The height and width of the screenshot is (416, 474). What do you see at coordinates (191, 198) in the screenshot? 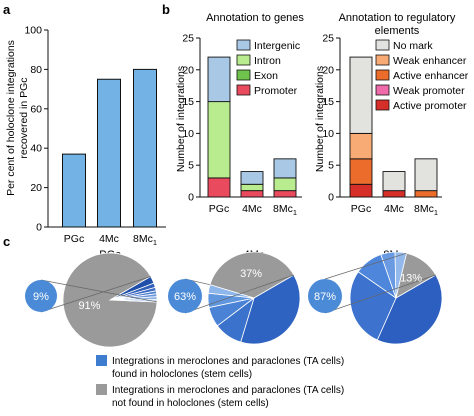
I see `genes-y-tick-label: 0` at bounding box center [191, 198].